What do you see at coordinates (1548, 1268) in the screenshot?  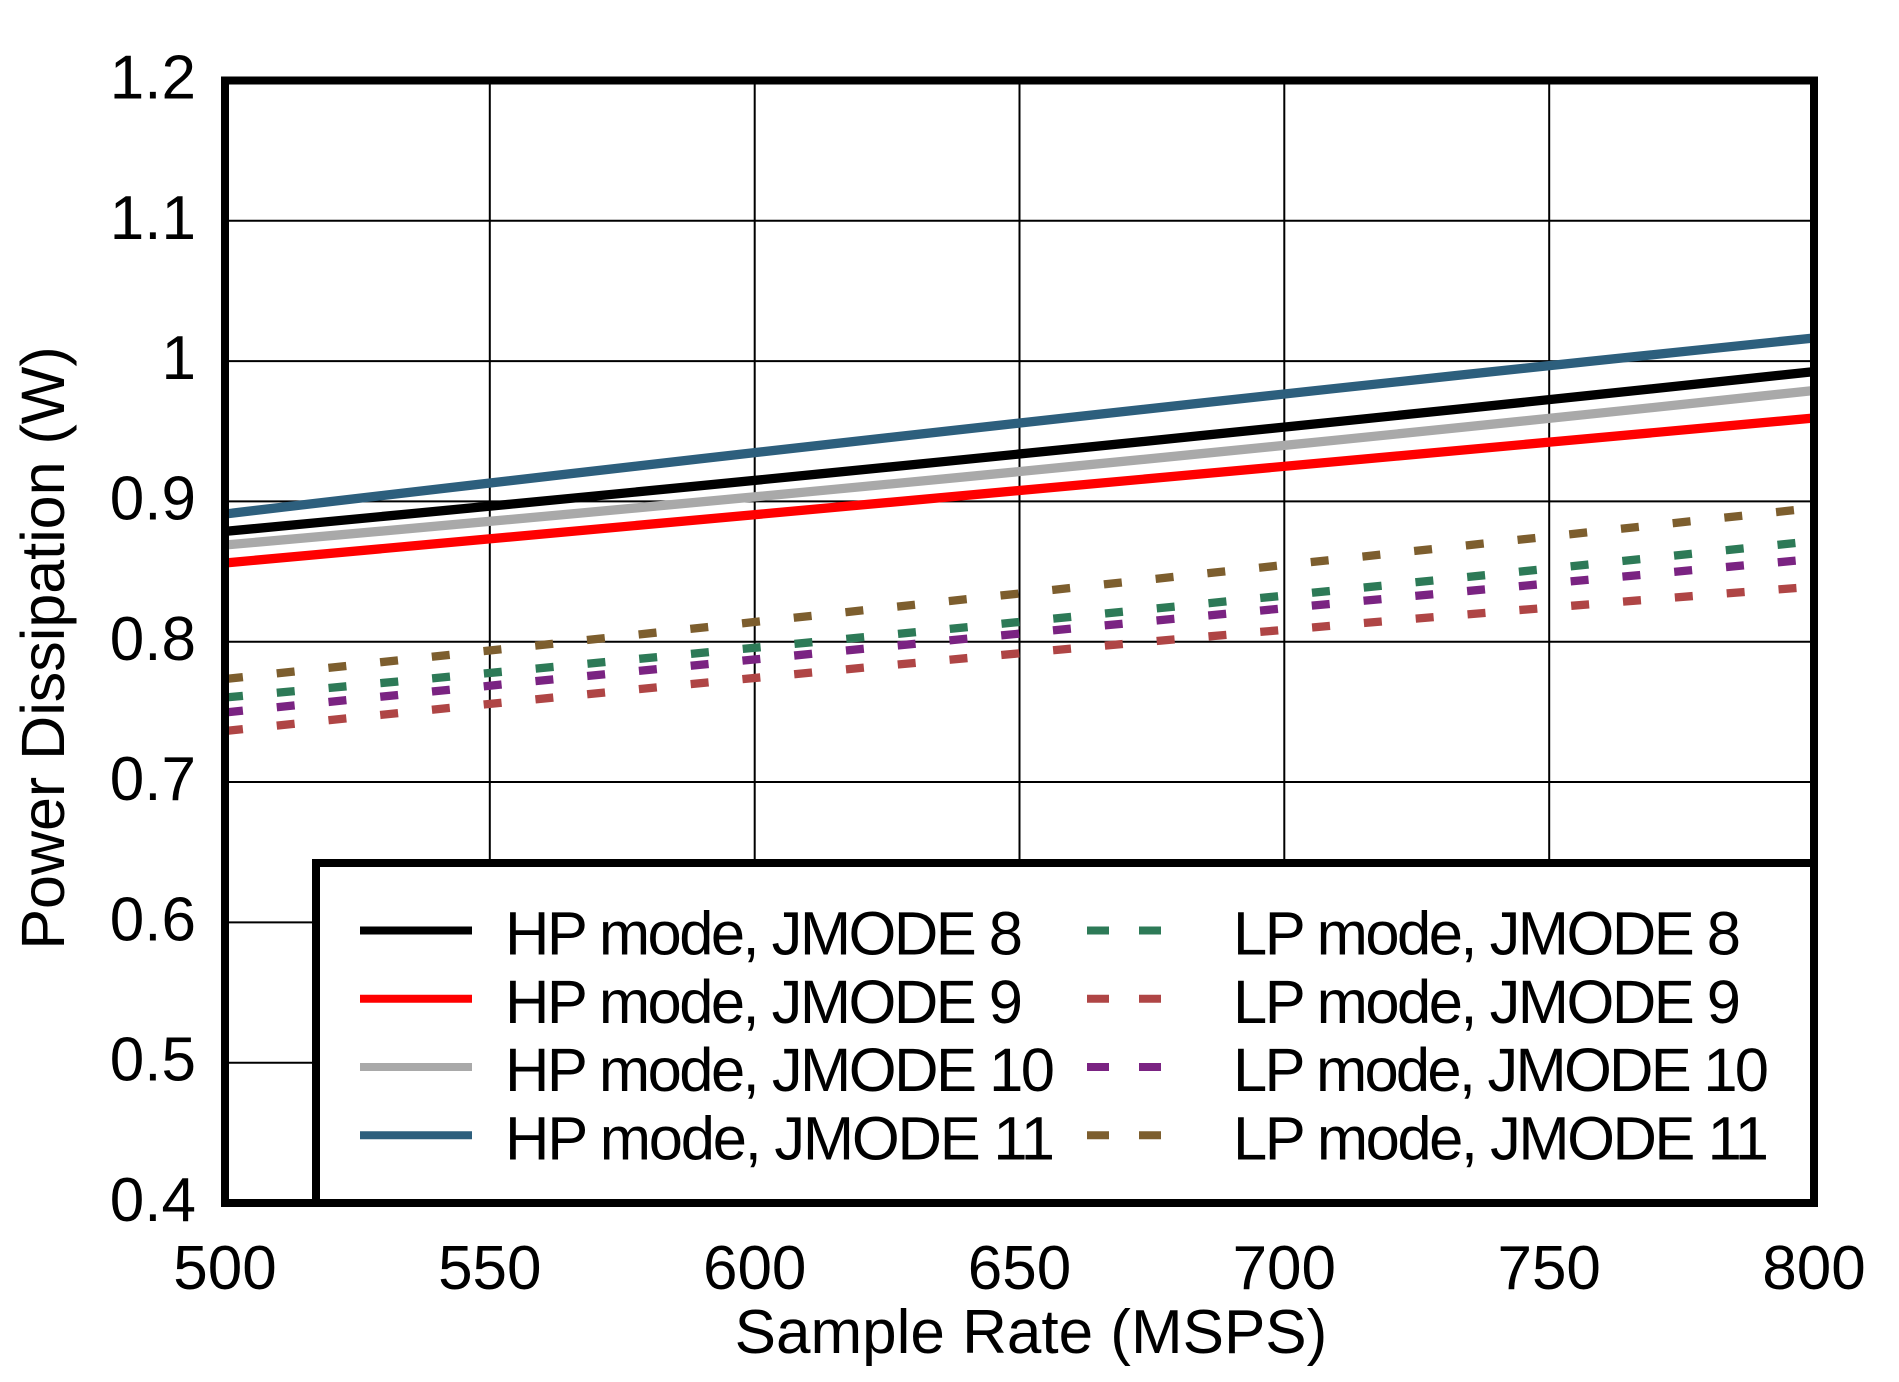 I see `svg-text: 750` at bounding box center [1548, 1268].